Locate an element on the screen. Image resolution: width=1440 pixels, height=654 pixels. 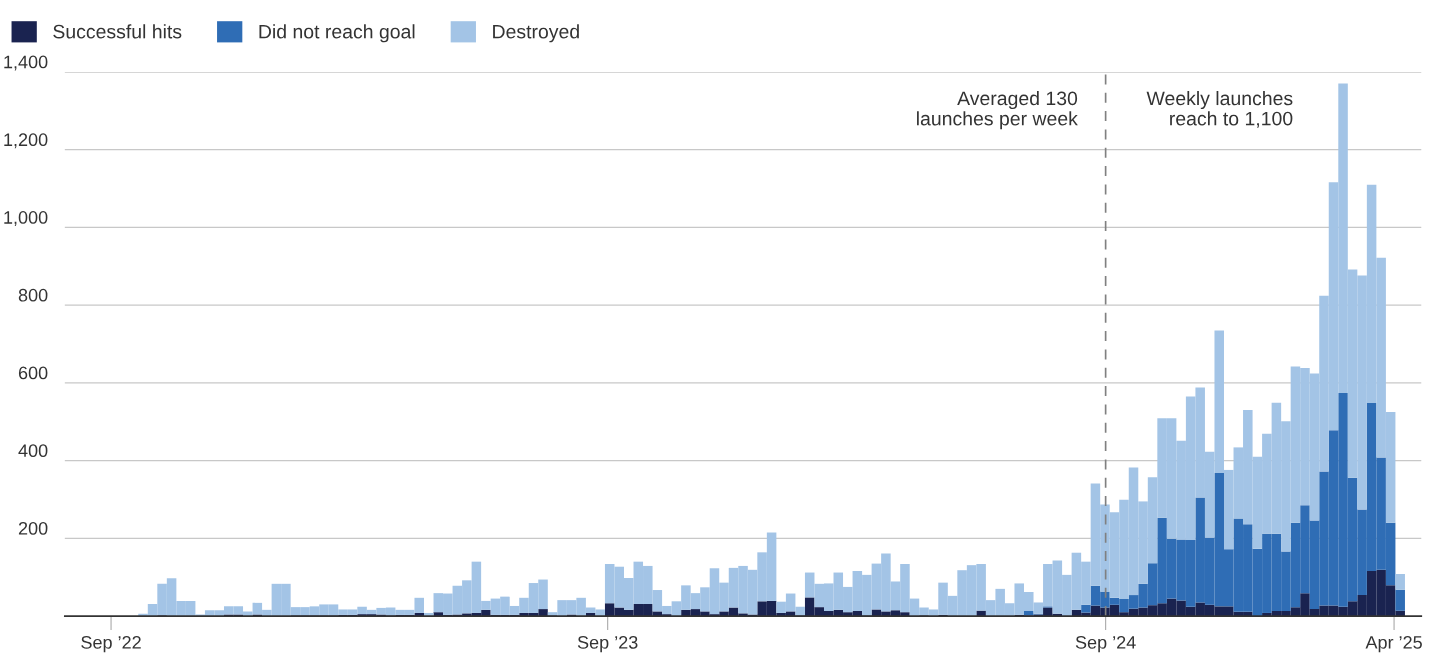
y-tick-label: 1,000 is located at coordinates (26, 218).